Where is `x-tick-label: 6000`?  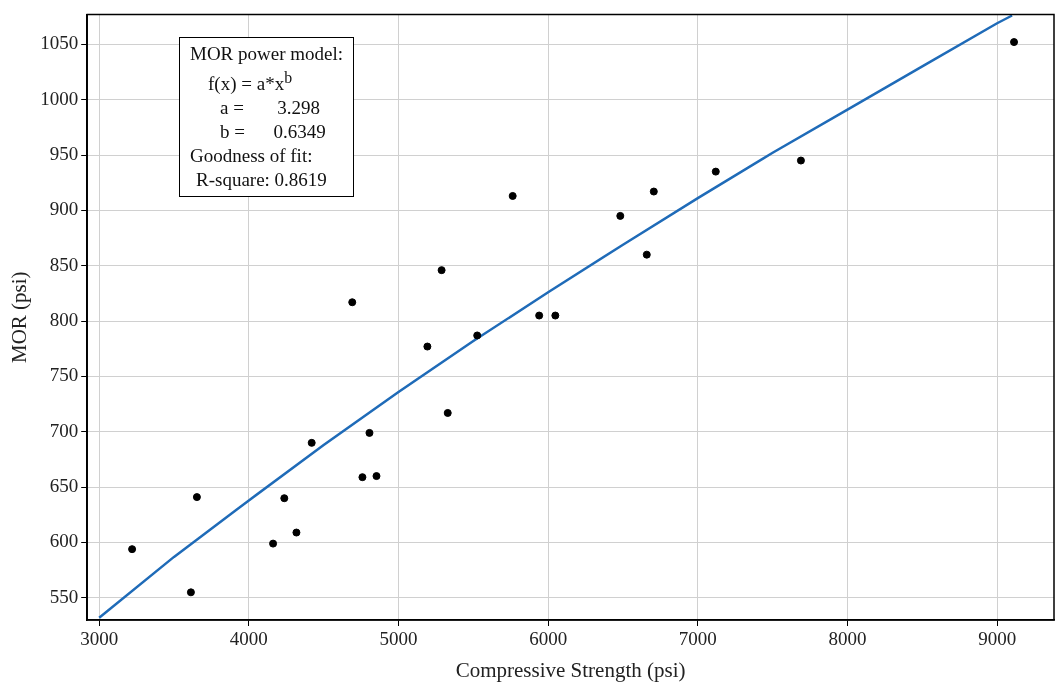
x-tick-label: 6000 is located at coordinates (548, 639).